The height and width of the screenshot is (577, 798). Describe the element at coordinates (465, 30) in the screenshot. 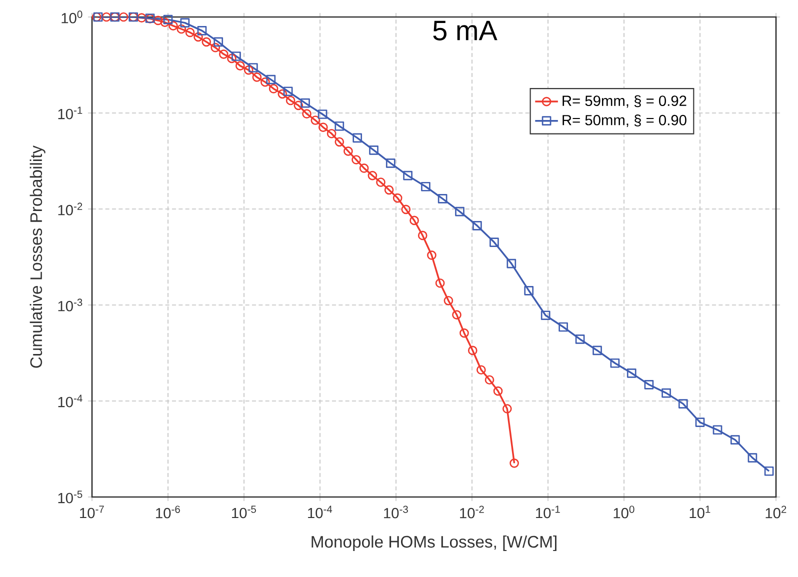

I see `chart-title: 5 mA` at that location.